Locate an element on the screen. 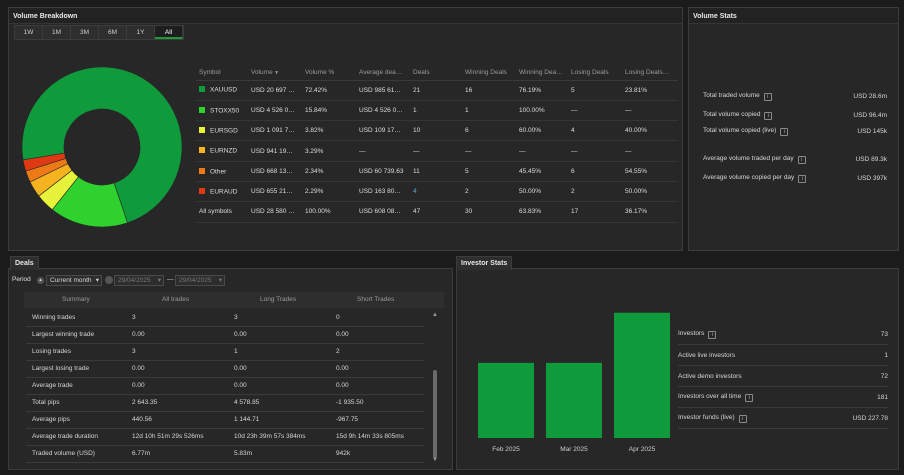  row-value: 942k is located at coordinates (343, 453).